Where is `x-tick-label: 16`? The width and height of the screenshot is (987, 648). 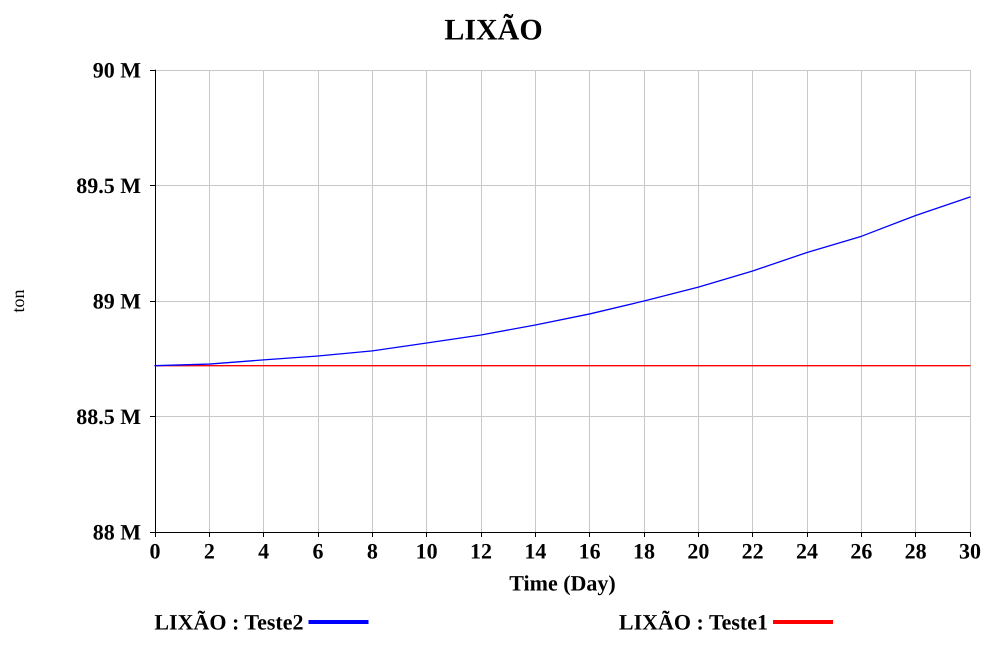 x-tick-label: 16 is located at coordinates (589, 551).